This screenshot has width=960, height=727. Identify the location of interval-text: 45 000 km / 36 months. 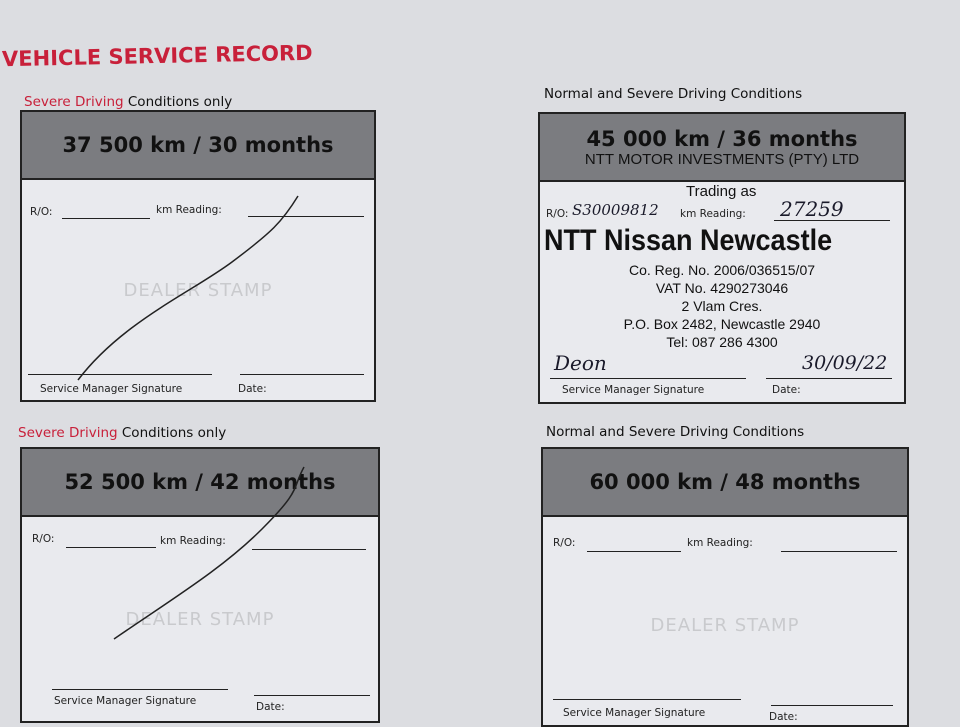
(722, 138).